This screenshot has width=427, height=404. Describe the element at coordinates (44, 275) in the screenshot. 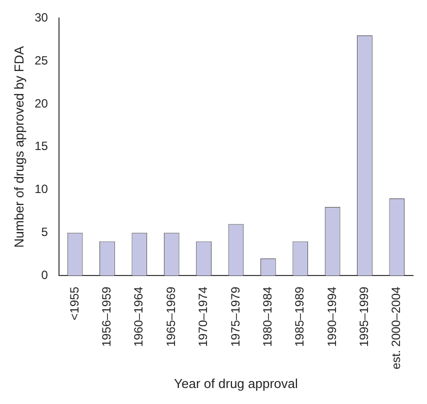

I see `y-tick-label: 0` at that location.